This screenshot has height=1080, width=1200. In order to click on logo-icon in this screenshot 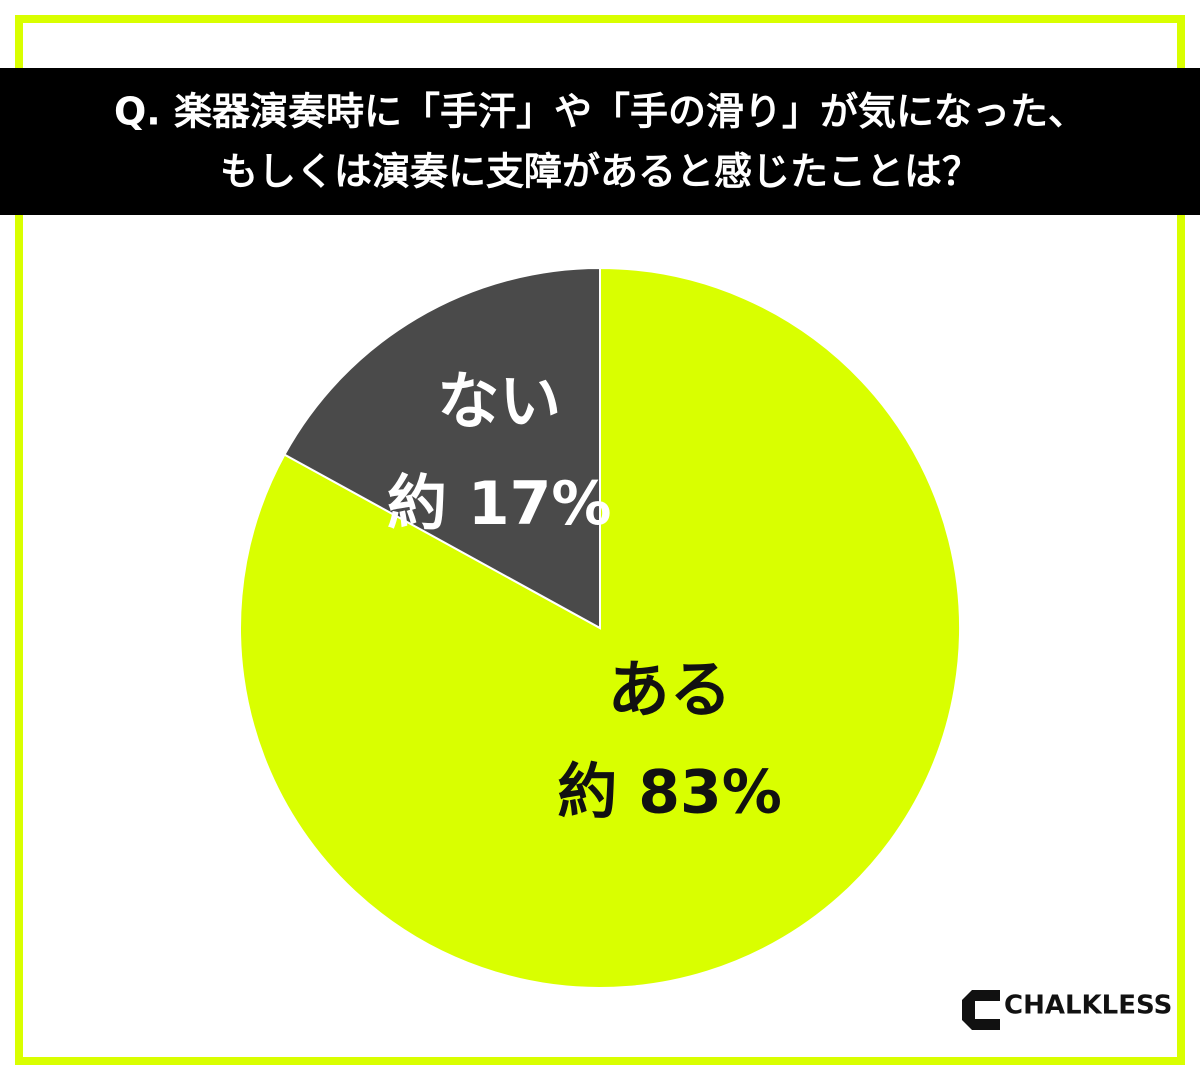, I will do `click(981, 1010)`.